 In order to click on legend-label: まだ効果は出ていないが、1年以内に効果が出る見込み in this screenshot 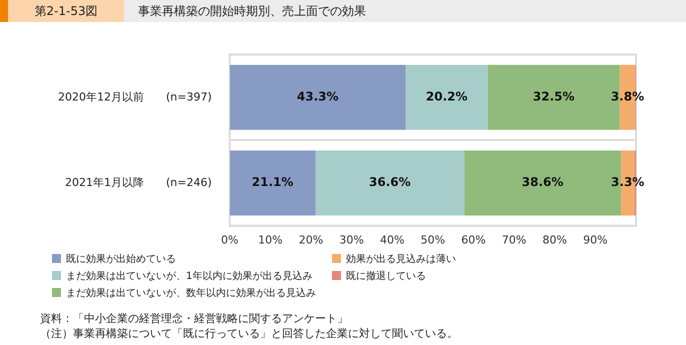, I will do `click(188, 277)`.